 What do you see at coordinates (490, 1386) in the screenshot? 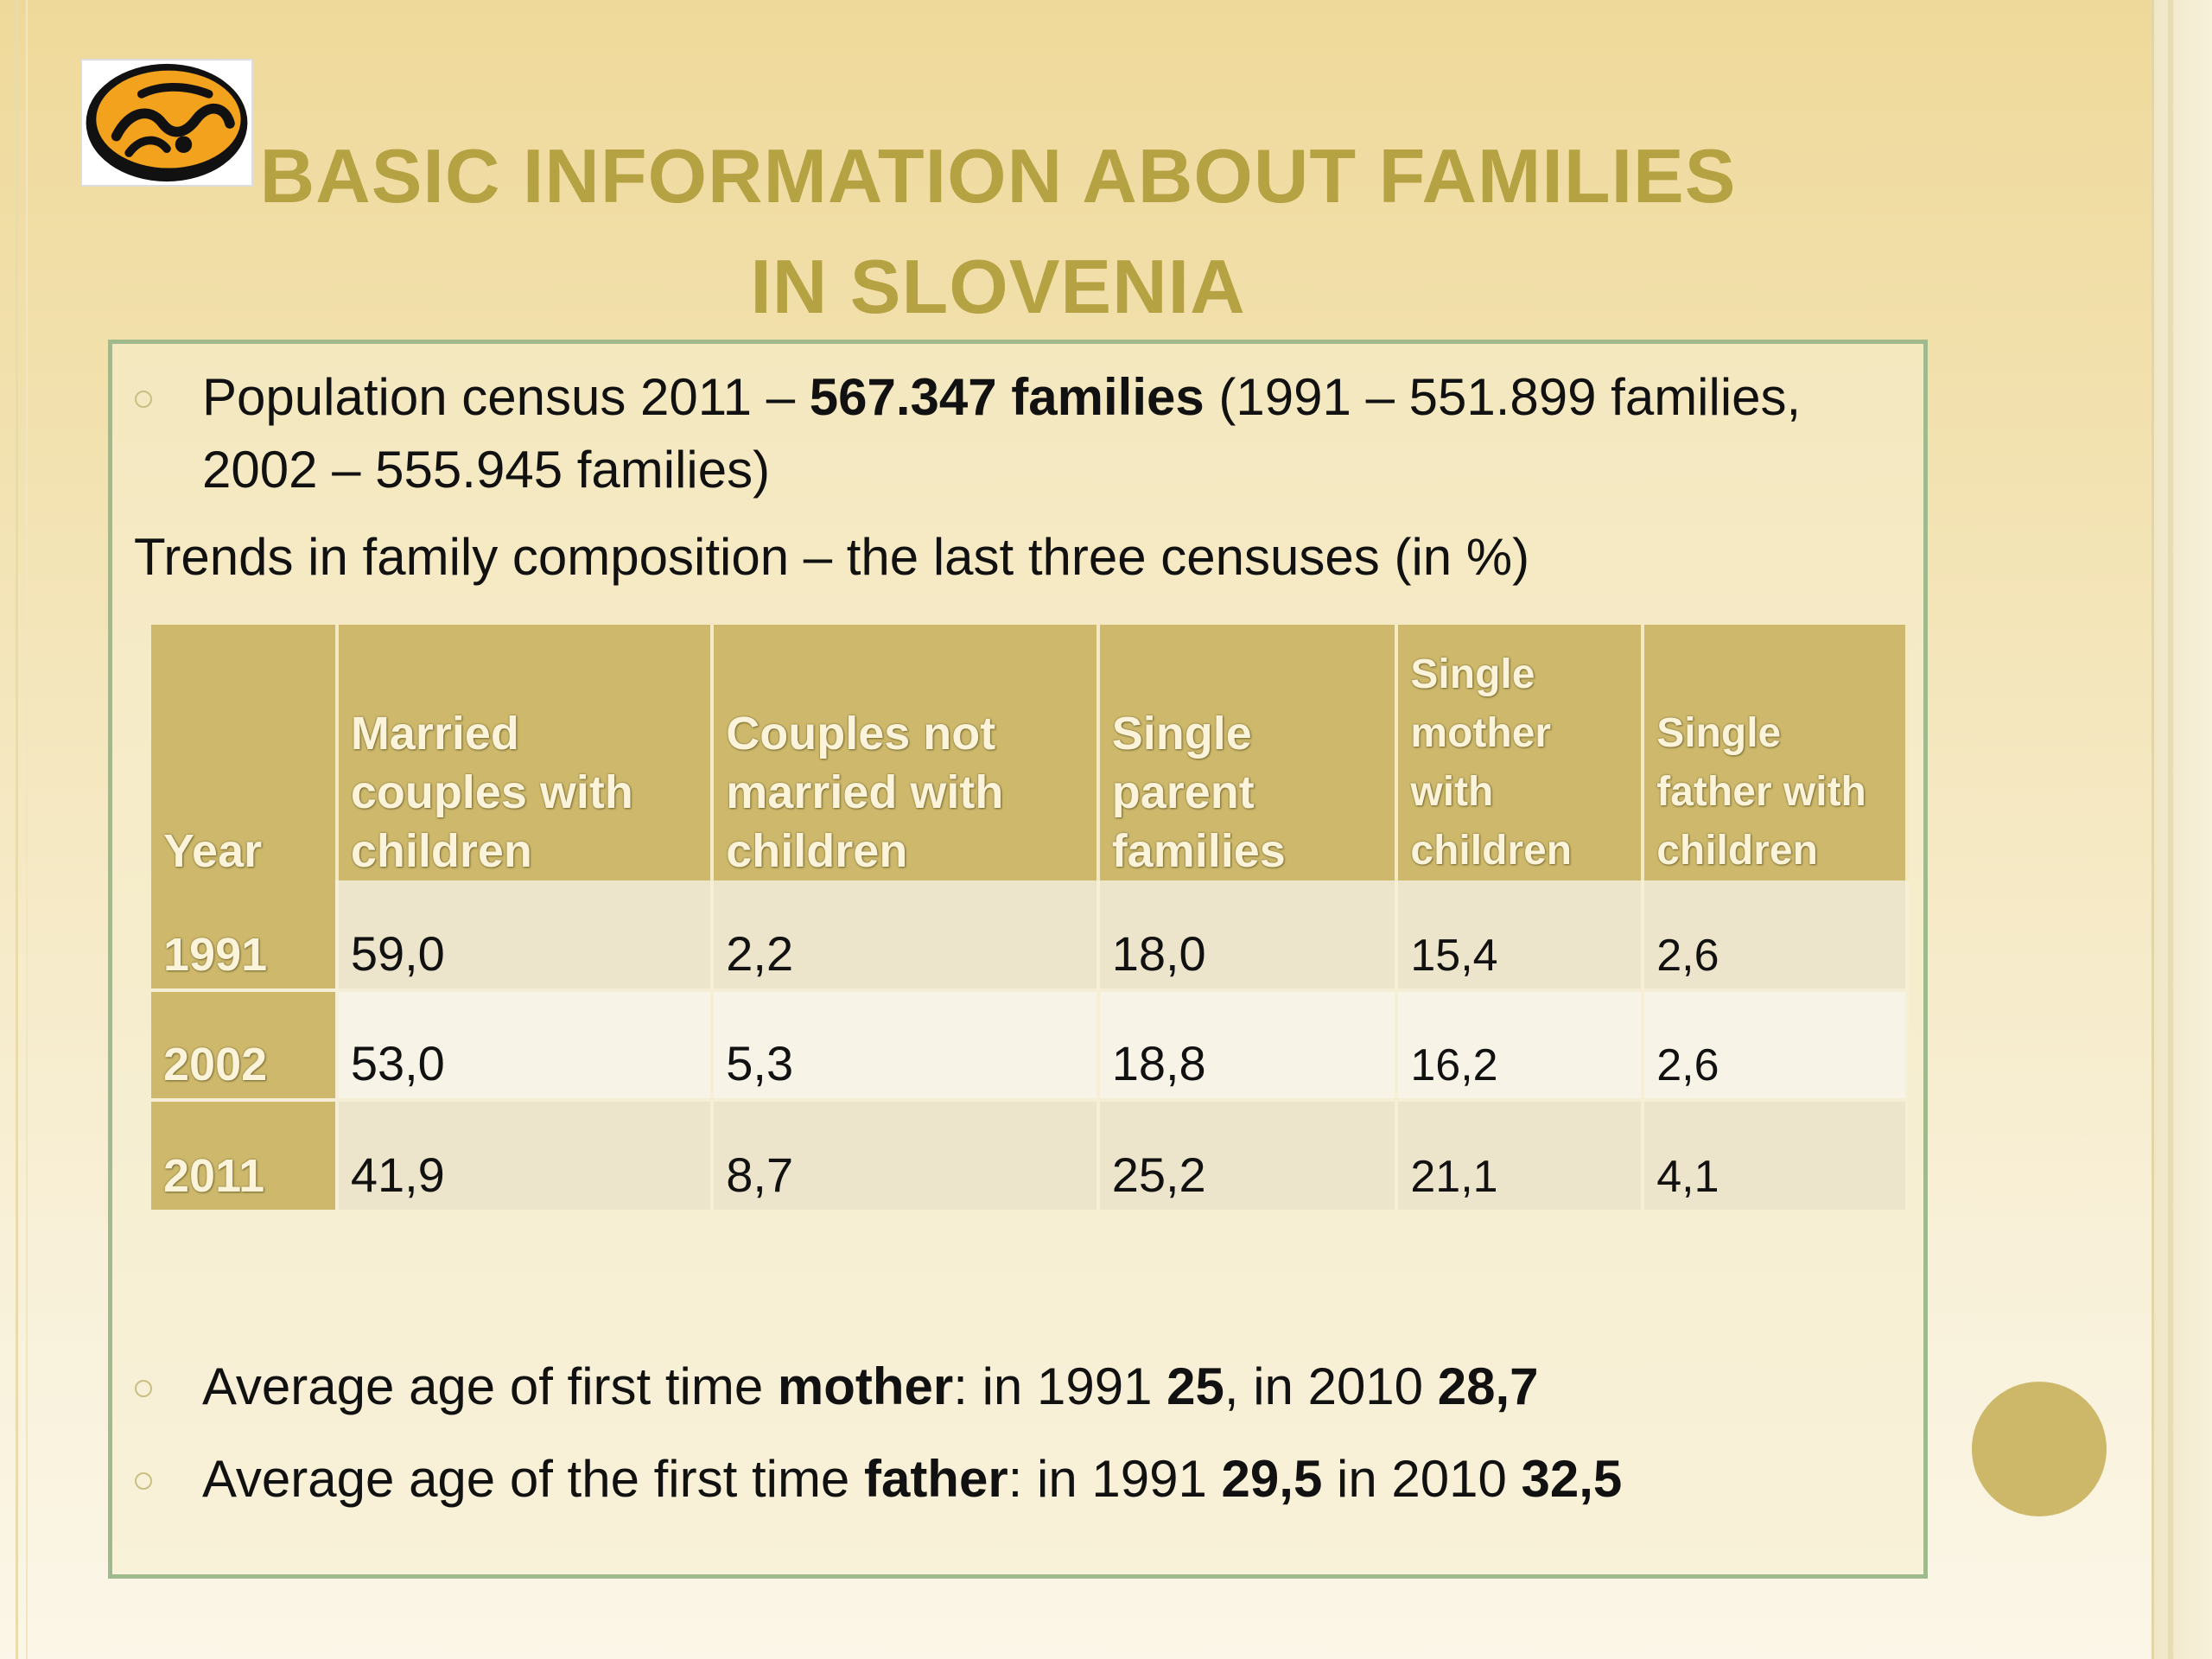
I see `mother-age-text: Average age of first time` at bounding box center [490, 1386].